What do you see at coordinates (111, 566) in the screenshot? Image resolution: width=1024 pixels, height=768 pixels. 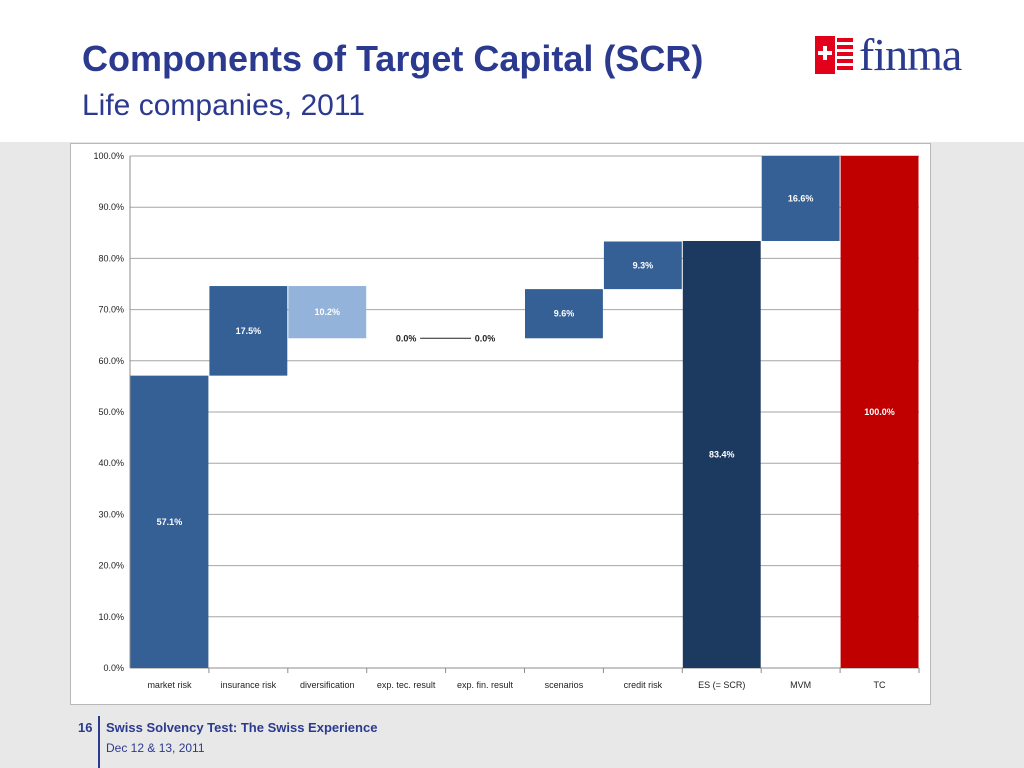 I see `y-tick-label: 20.0%` at bounding box center [111, 566].